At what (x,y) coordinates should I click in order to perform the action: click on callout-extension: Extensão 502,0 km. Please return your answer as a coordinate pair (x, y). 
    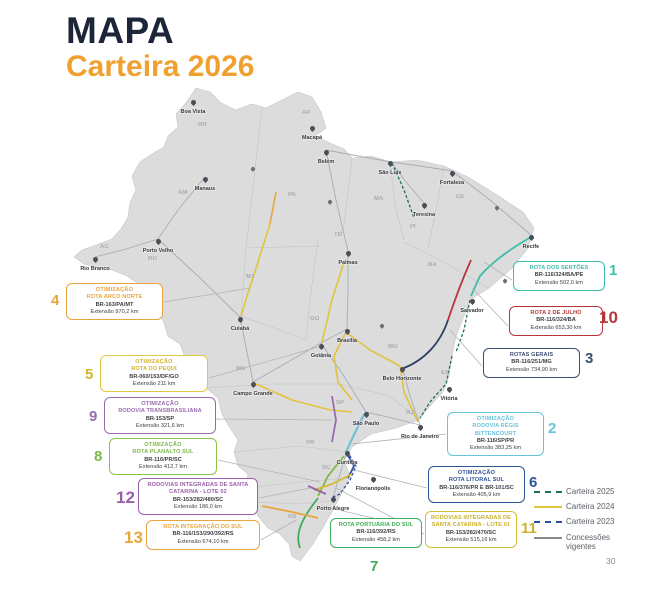
    Looking at the image, I should click on (559, 282).